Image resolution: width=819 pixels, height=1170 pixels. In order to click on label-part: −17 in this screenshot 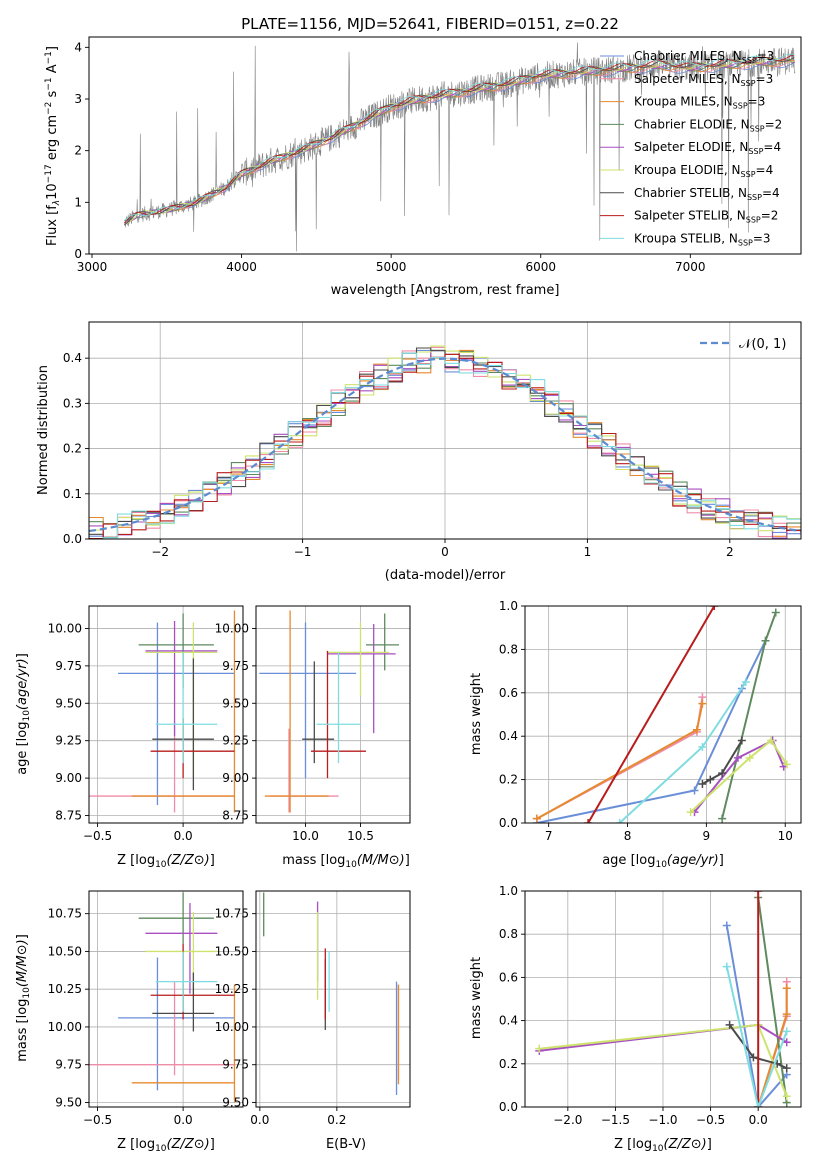, I will do `click(49, 173)`.